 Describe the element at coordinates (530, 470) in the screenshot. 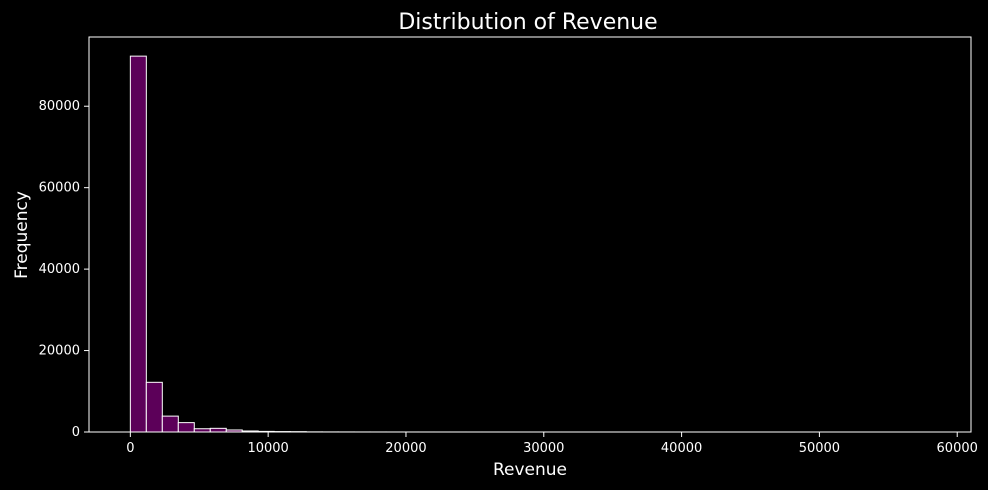

I see `x-axis-label: Revenue` at that location.